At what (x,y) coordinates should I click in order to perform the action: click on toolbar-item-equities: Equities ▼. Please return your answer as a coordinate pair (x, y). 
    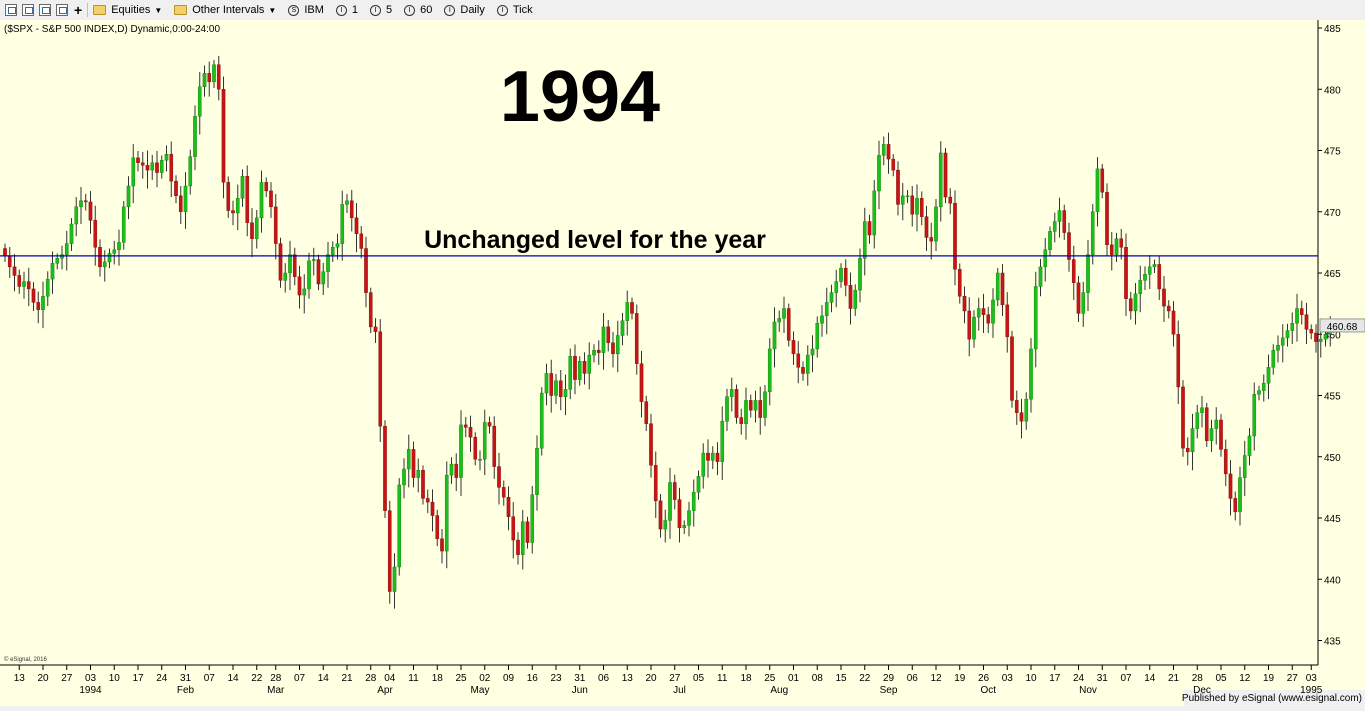
    Looking at the image, I should click on (127, 10).